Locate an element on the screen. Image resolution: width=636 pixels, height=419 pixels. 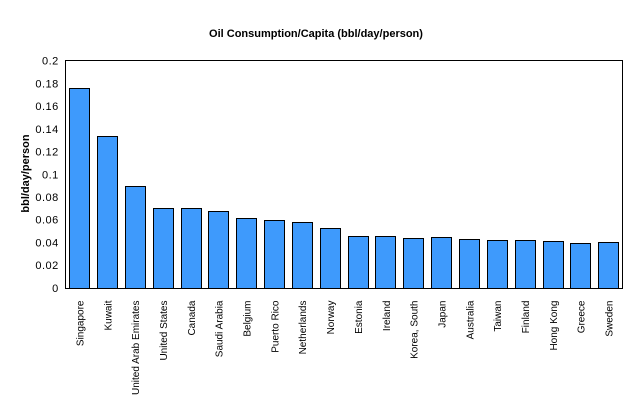
svg-text: 0.1 is located at coordinates (50, 175).